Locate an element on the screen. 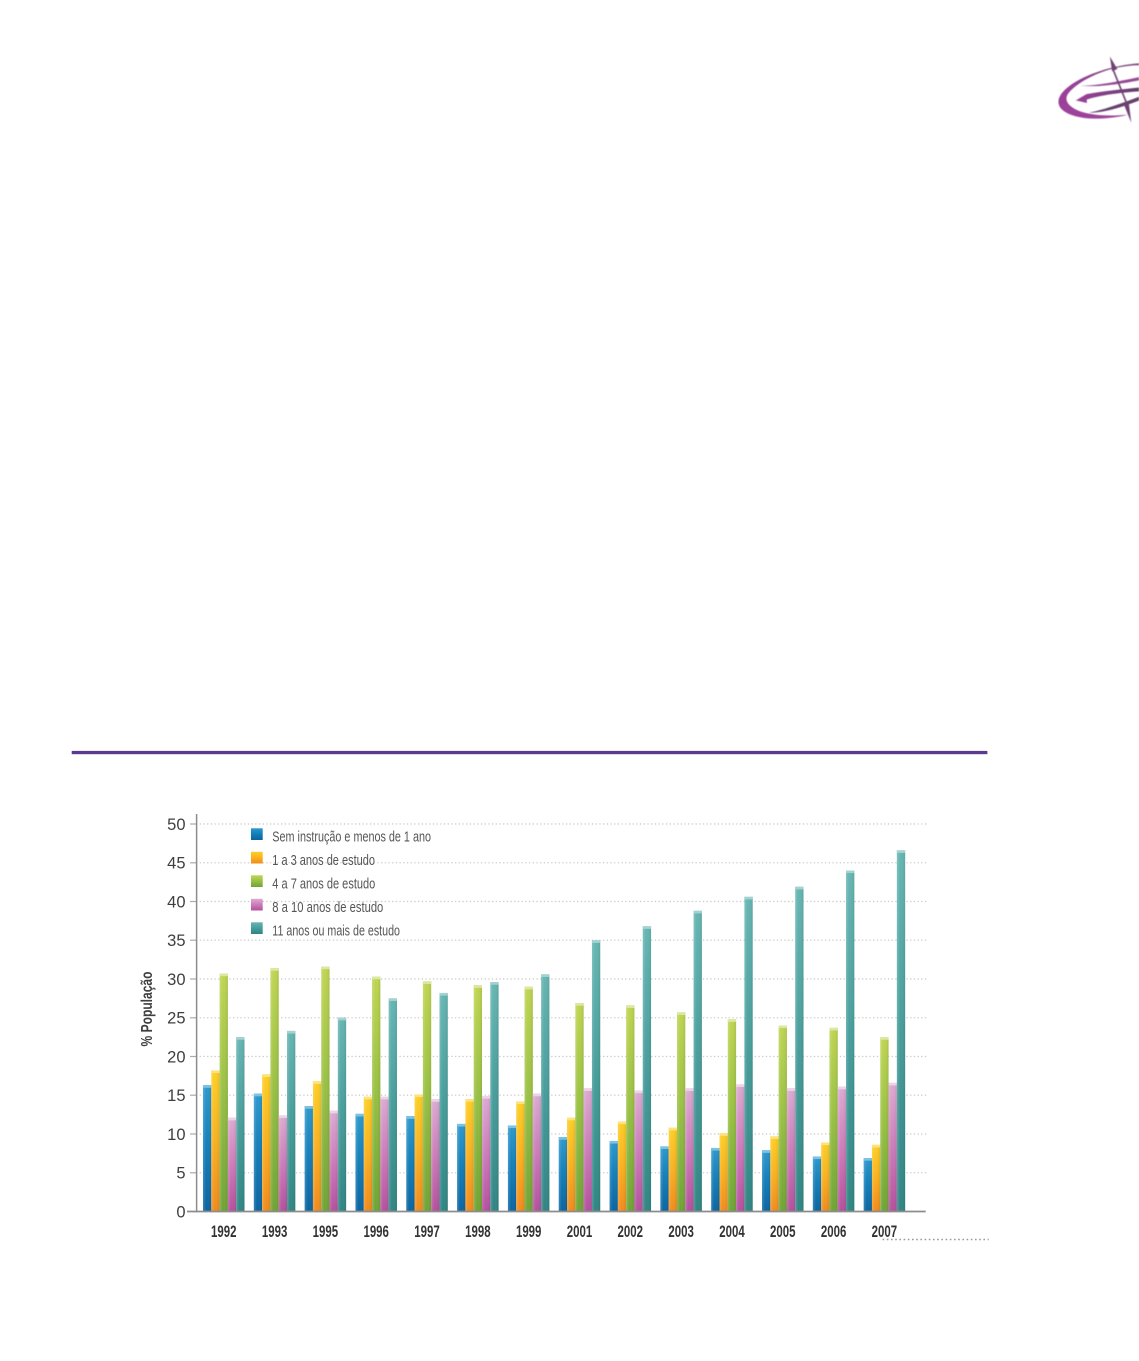 This screenshot has width=1139, height=1361. svg-text: 35 is located at coordinates (176, 941).